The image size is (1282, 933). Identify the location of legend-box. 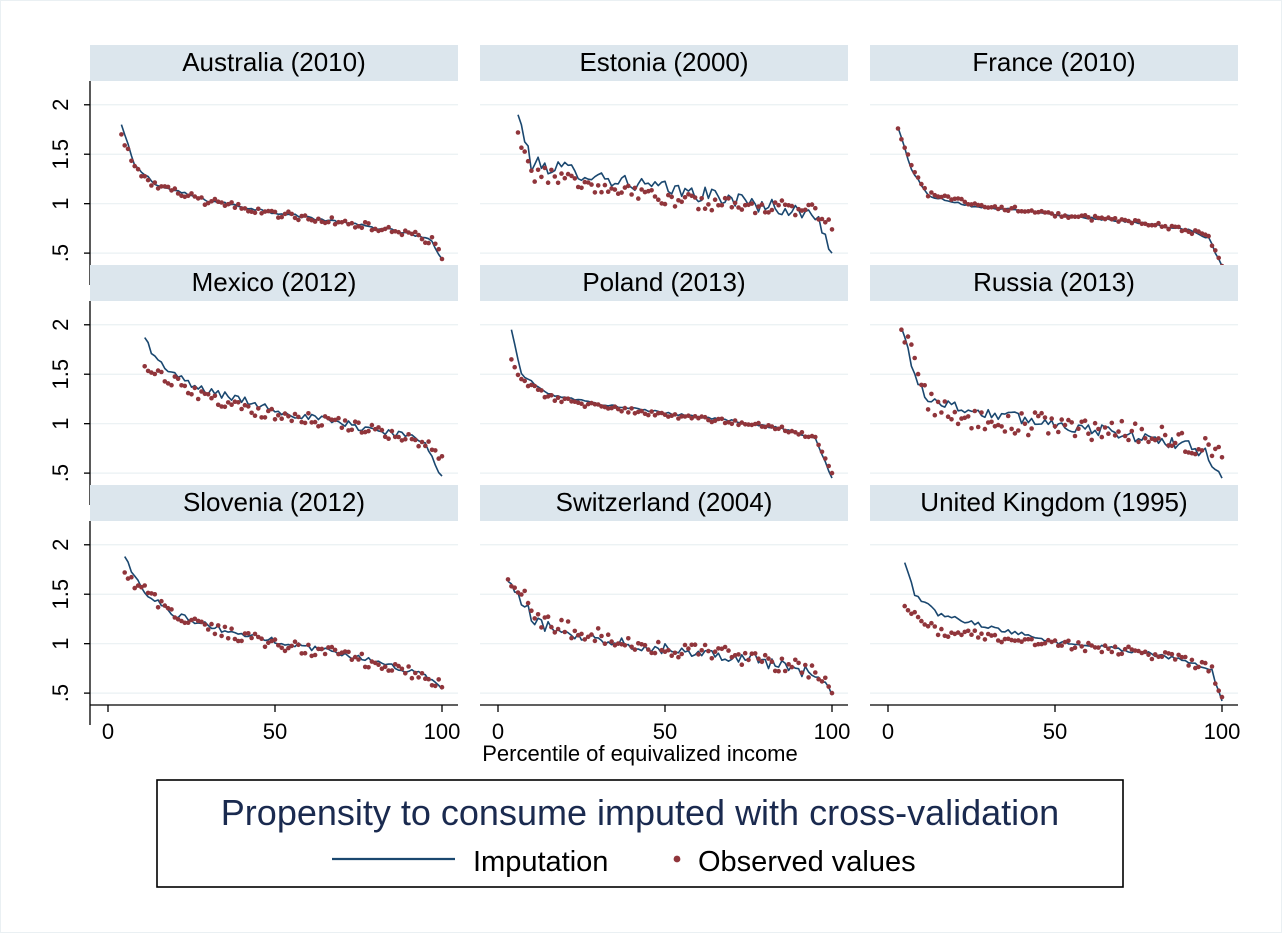
(640, 833).